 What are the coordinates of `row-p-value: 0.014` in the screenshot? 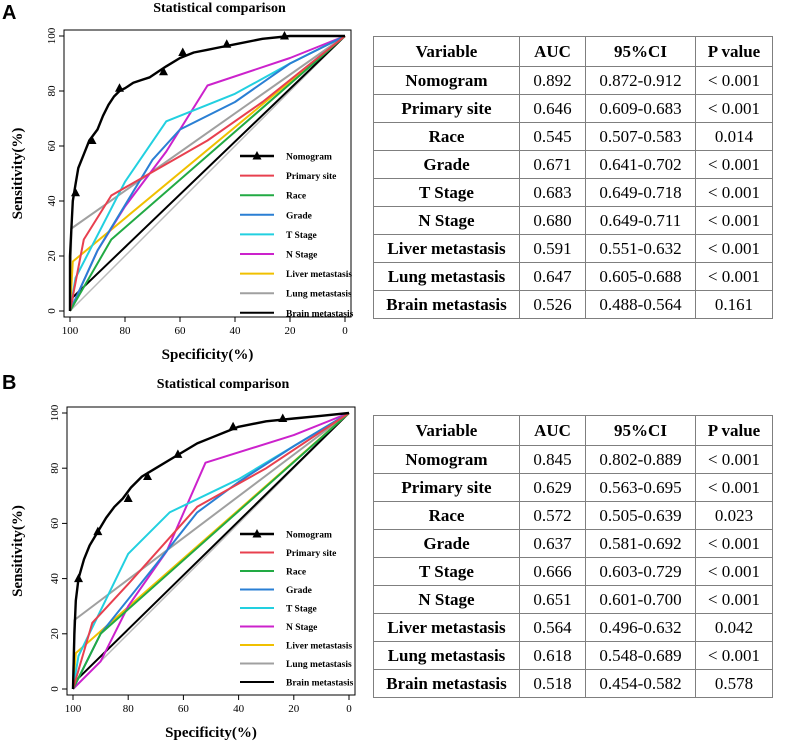 It's located at (734, 136).